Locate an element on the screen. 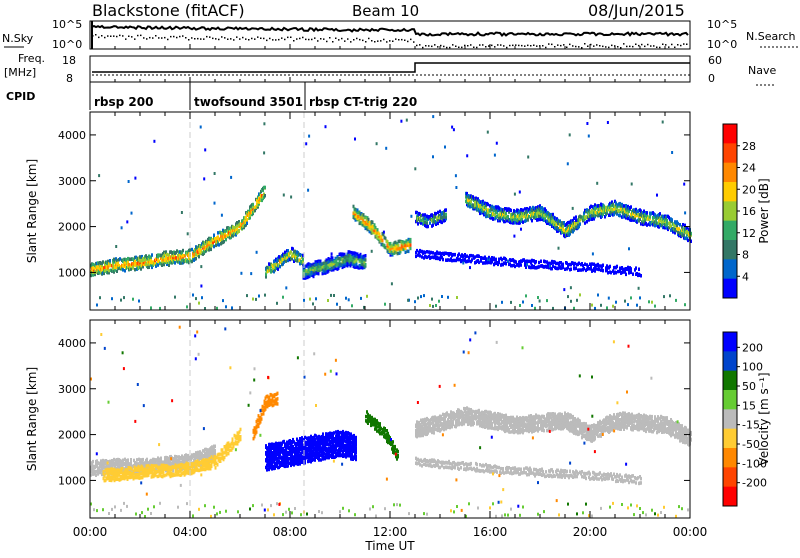 The height and width of the screenshot is (558, 800). freq-unit: [MHz] is located at coordinates (20, 72).